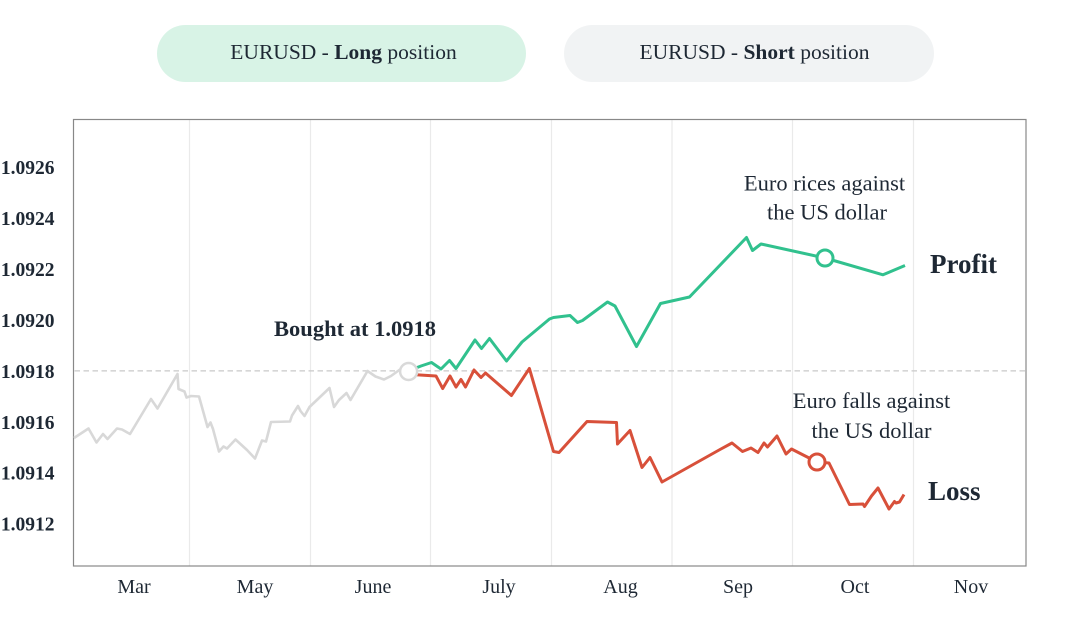  Describe the element at coordinates (825, 183) in the screenshot. I see `svg-text: Euro rices against` at that location.